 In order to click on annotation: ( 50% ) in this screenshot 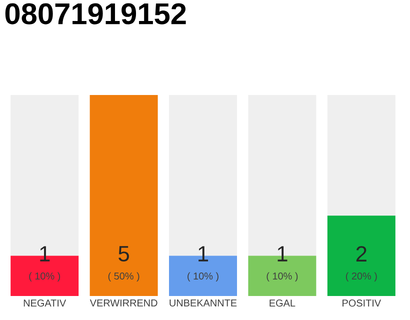, I will do `click(124, 277)`.